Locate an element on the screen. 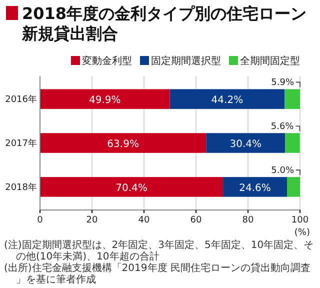  data-label: 49.9% is located at coordinates (104, 100).